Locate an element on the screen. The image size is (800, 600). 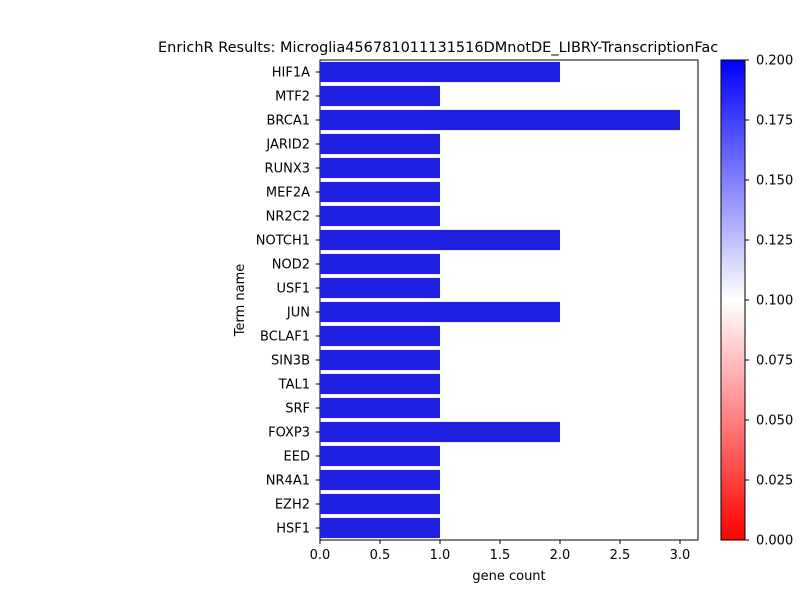
bar-nr2c2 is located at coordinates (380, 216).